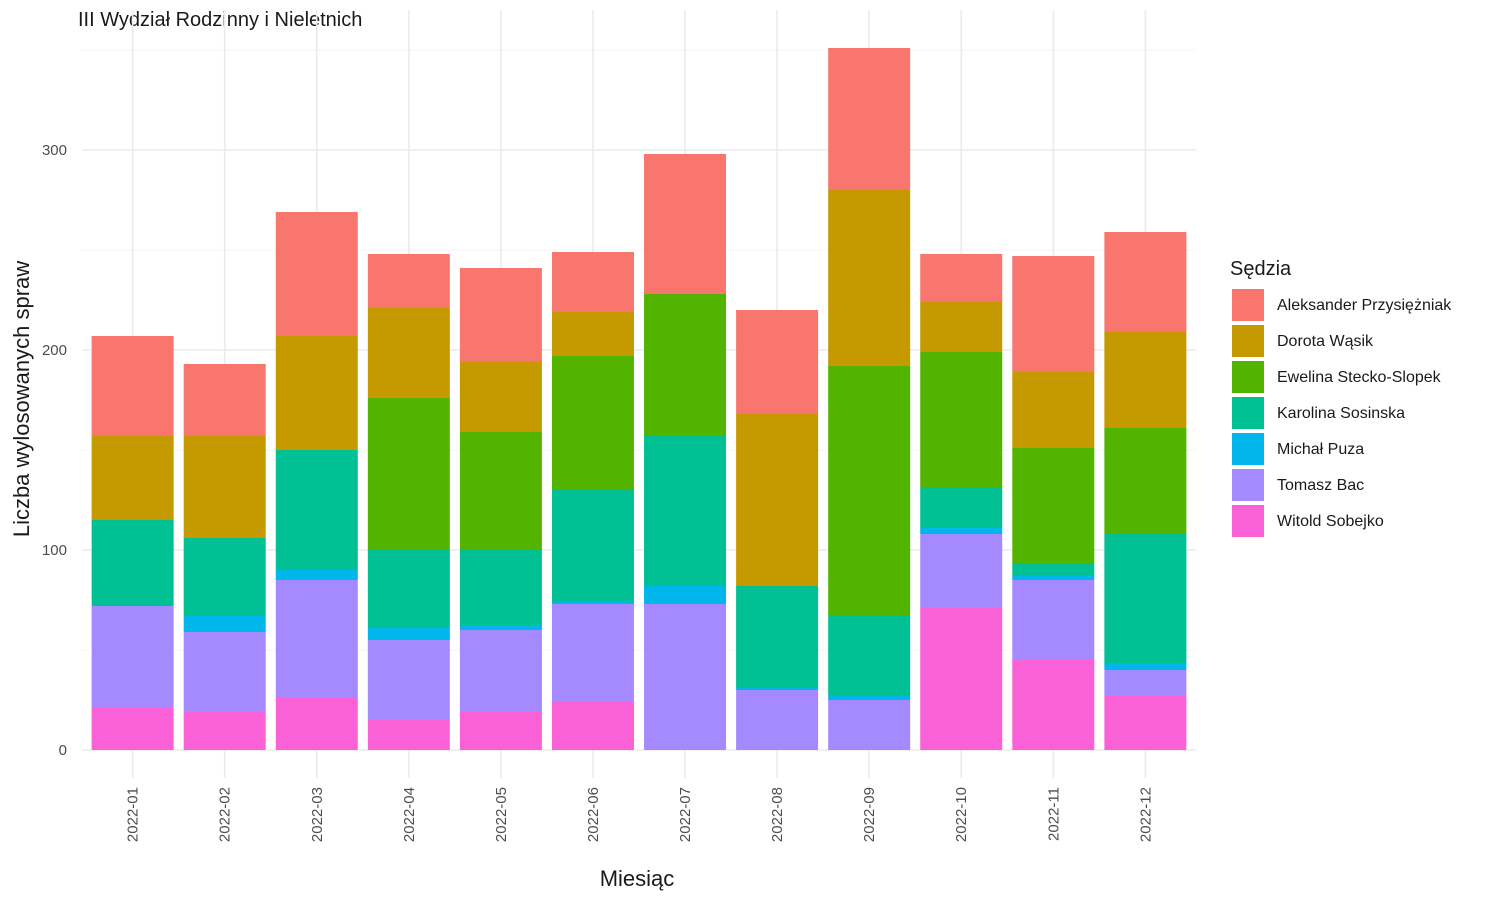 The image size is (1500, 900). I want to click on x-tick-label: 2022-01, so click(133, 814).